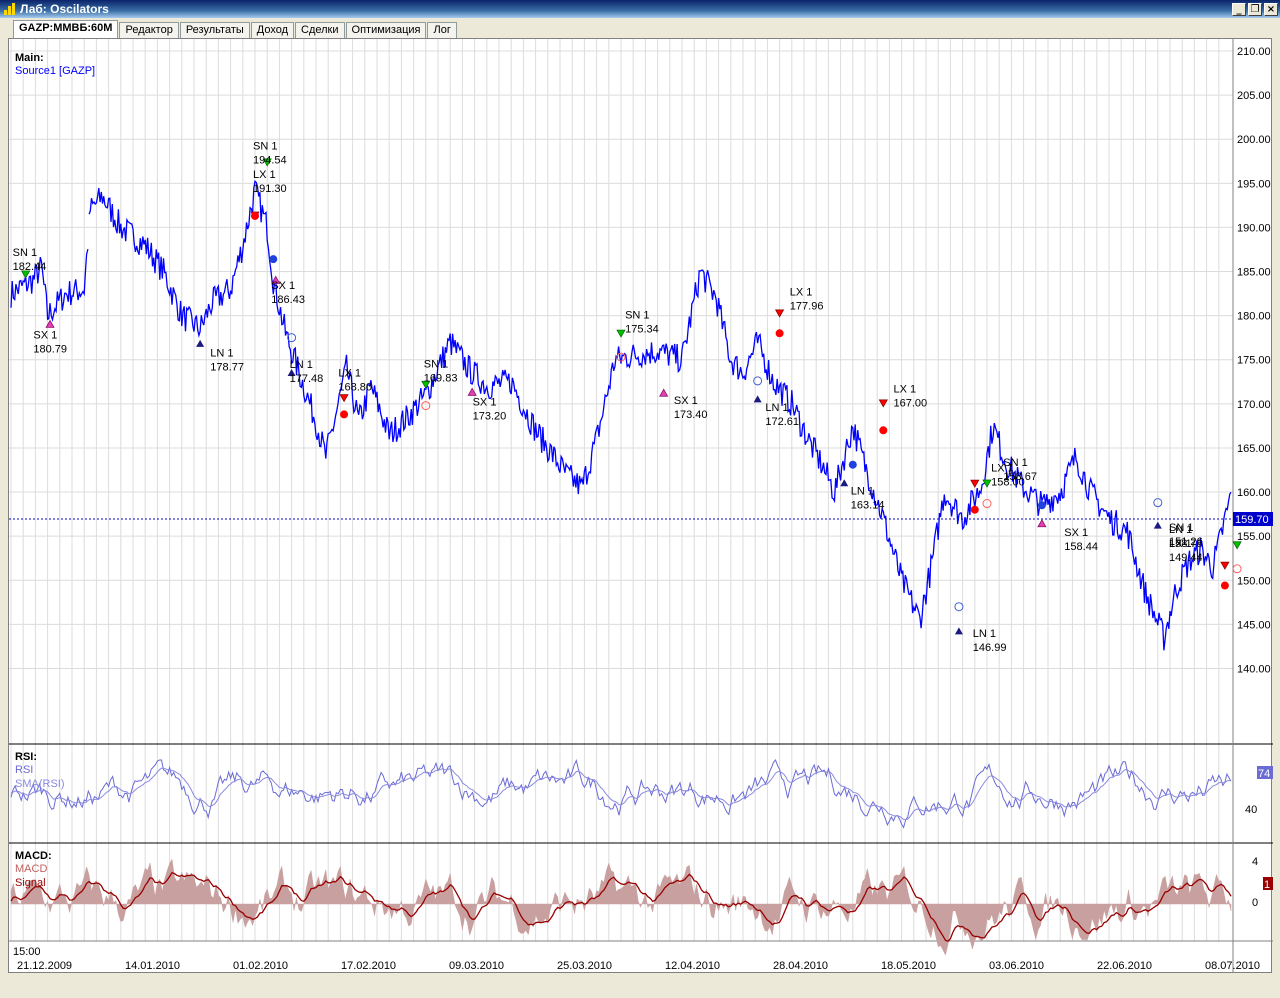 The width and height of the screenshot is (1280, 998). What do you see at coordinates (621, 794) in the screenshot?
I see `rsi-sma-series` at bounding box center [621, 794].